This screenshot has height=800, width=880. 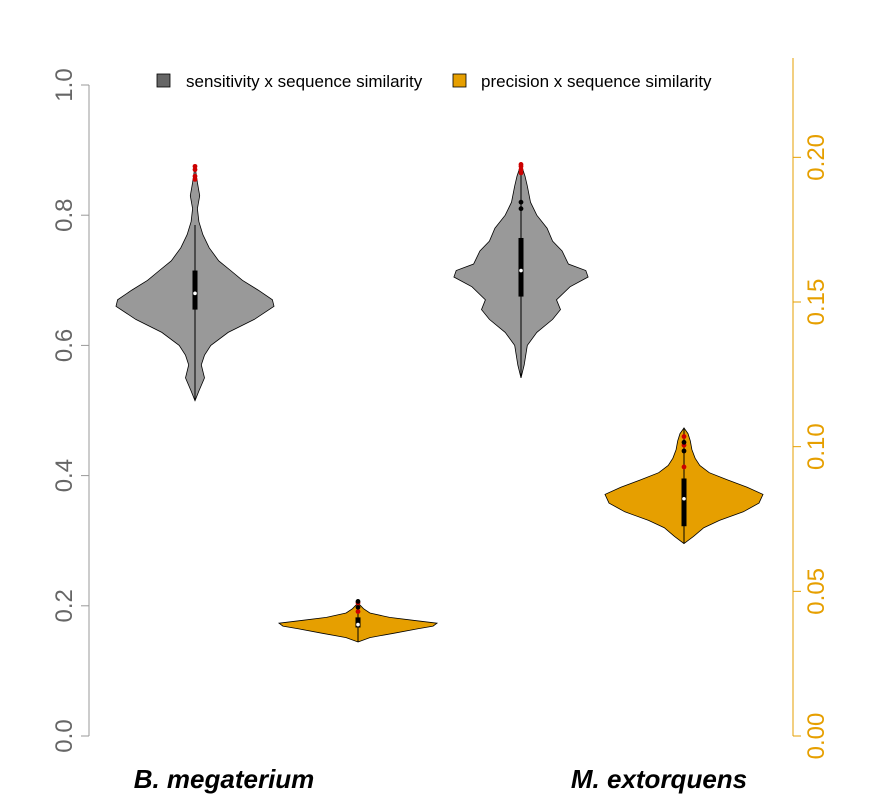 What do you see at coordinates (816, 446) in the screenshot?
I see `right-tick-label: 0.10` at bounding box center [816, 446].